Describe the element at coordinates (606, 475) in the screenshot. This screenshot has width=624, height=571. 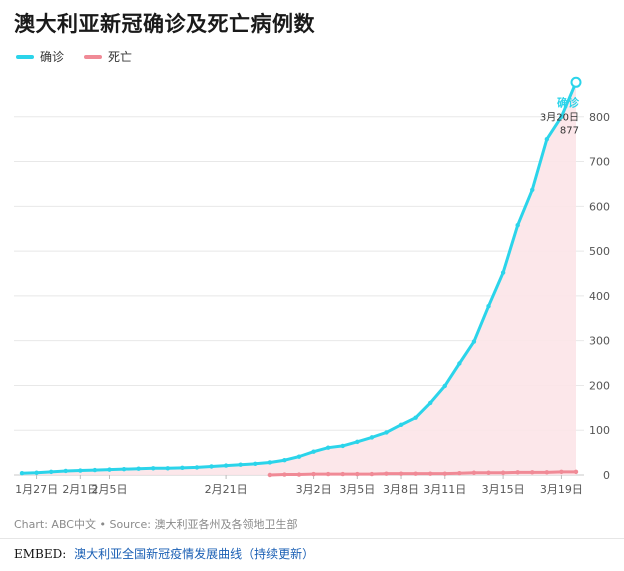
I see `y-tick-label: 0` at that location.